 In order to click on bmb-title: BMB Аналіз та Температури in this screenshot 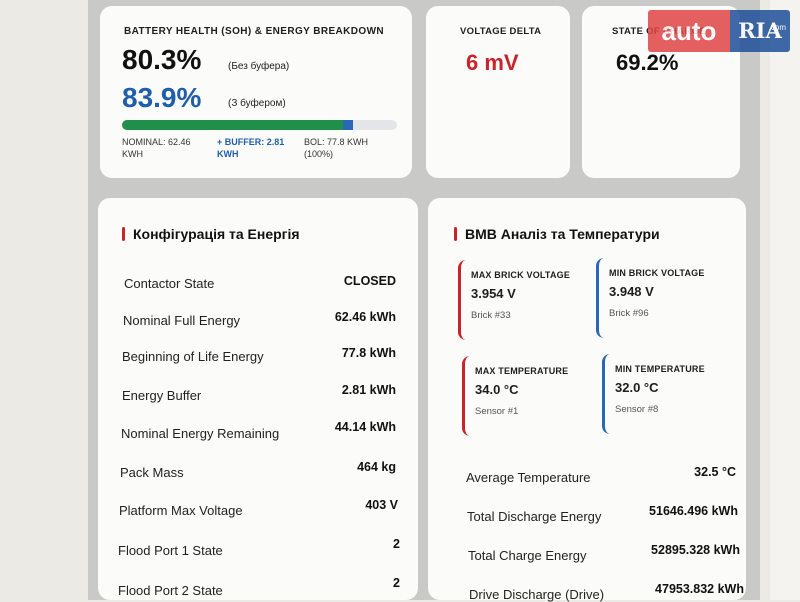, I will do `click(557, 234)`.